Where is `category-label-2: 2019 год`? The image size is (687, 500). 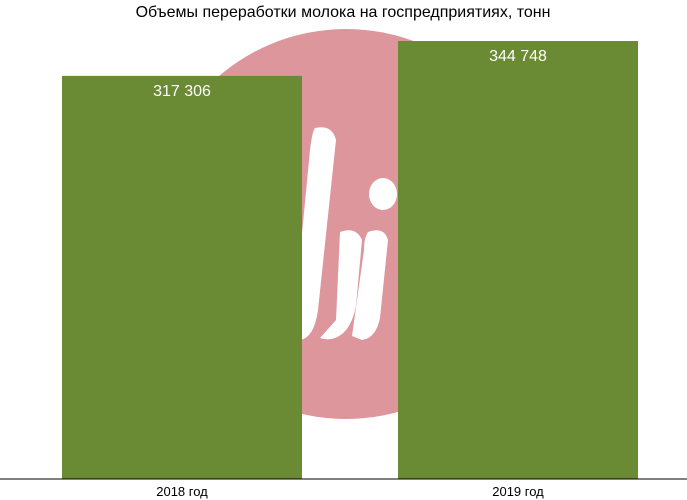
category-label-2: 2019 год is located at coordinates (518, 491).